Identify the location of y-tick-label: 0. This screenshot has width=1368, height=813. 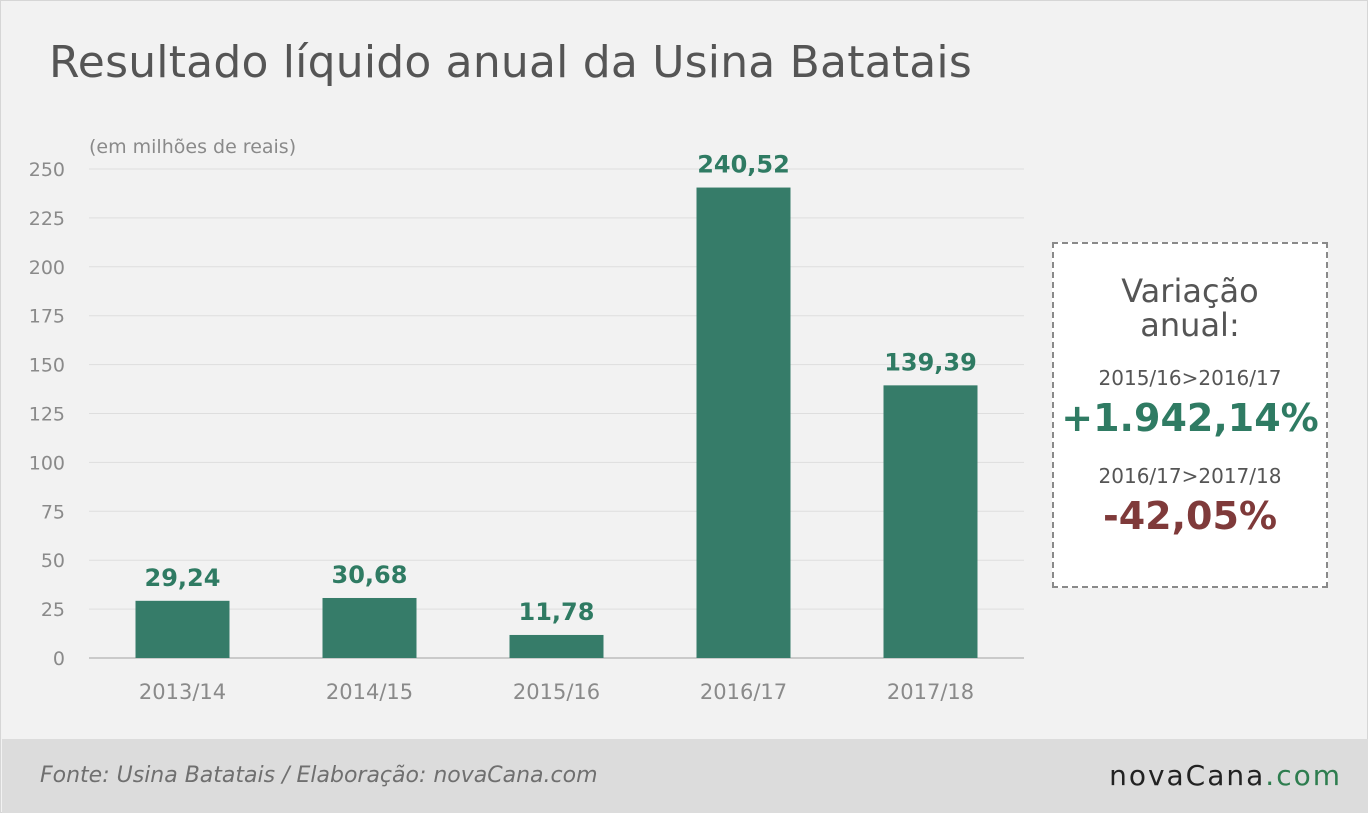
(59, 659).